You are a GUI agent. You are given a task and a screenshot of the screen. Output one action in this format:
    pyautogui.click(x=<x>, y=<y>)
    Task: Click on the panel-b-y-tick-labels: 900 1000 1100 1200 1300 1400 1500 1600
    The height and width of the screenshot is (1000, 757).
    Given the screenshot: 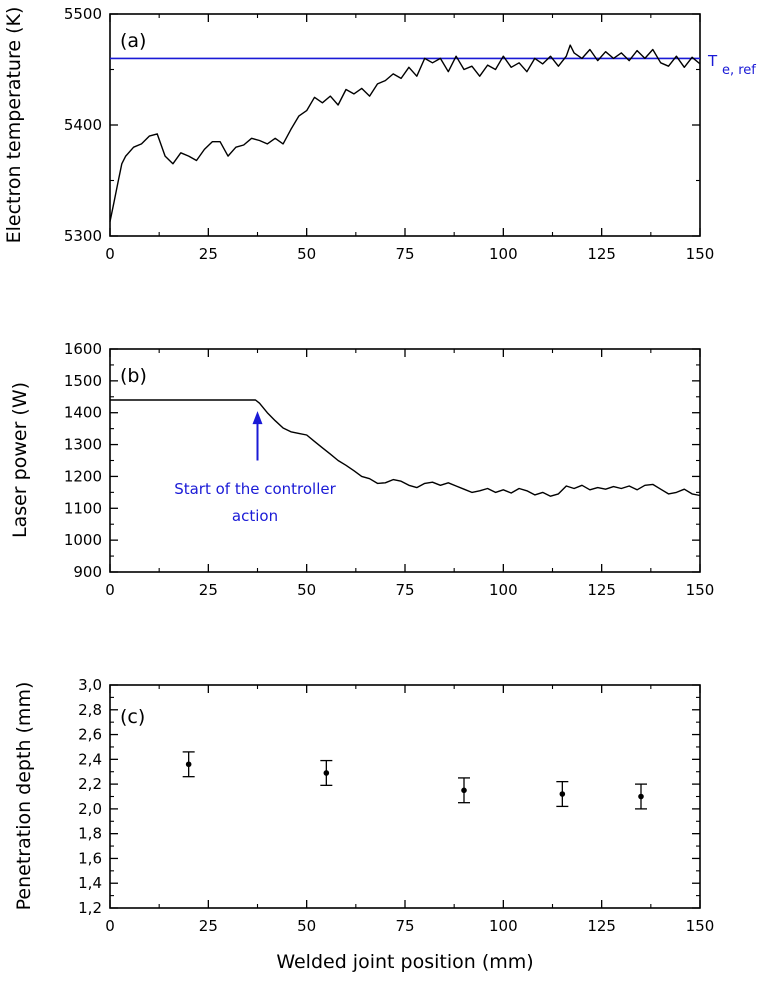 What is the action you would take?
    pyautogui.click(x=83, y=460)
    